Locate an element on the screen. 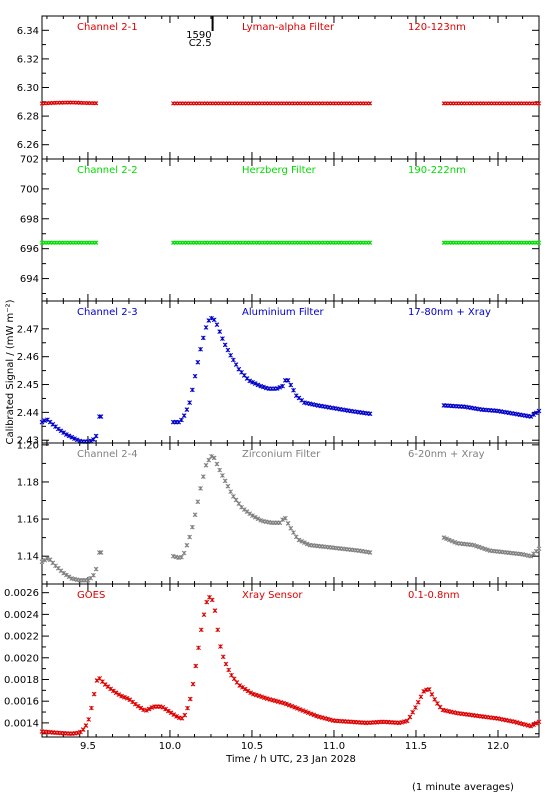  y-tick-label: 2.45 is located at coordinates (28, 385).